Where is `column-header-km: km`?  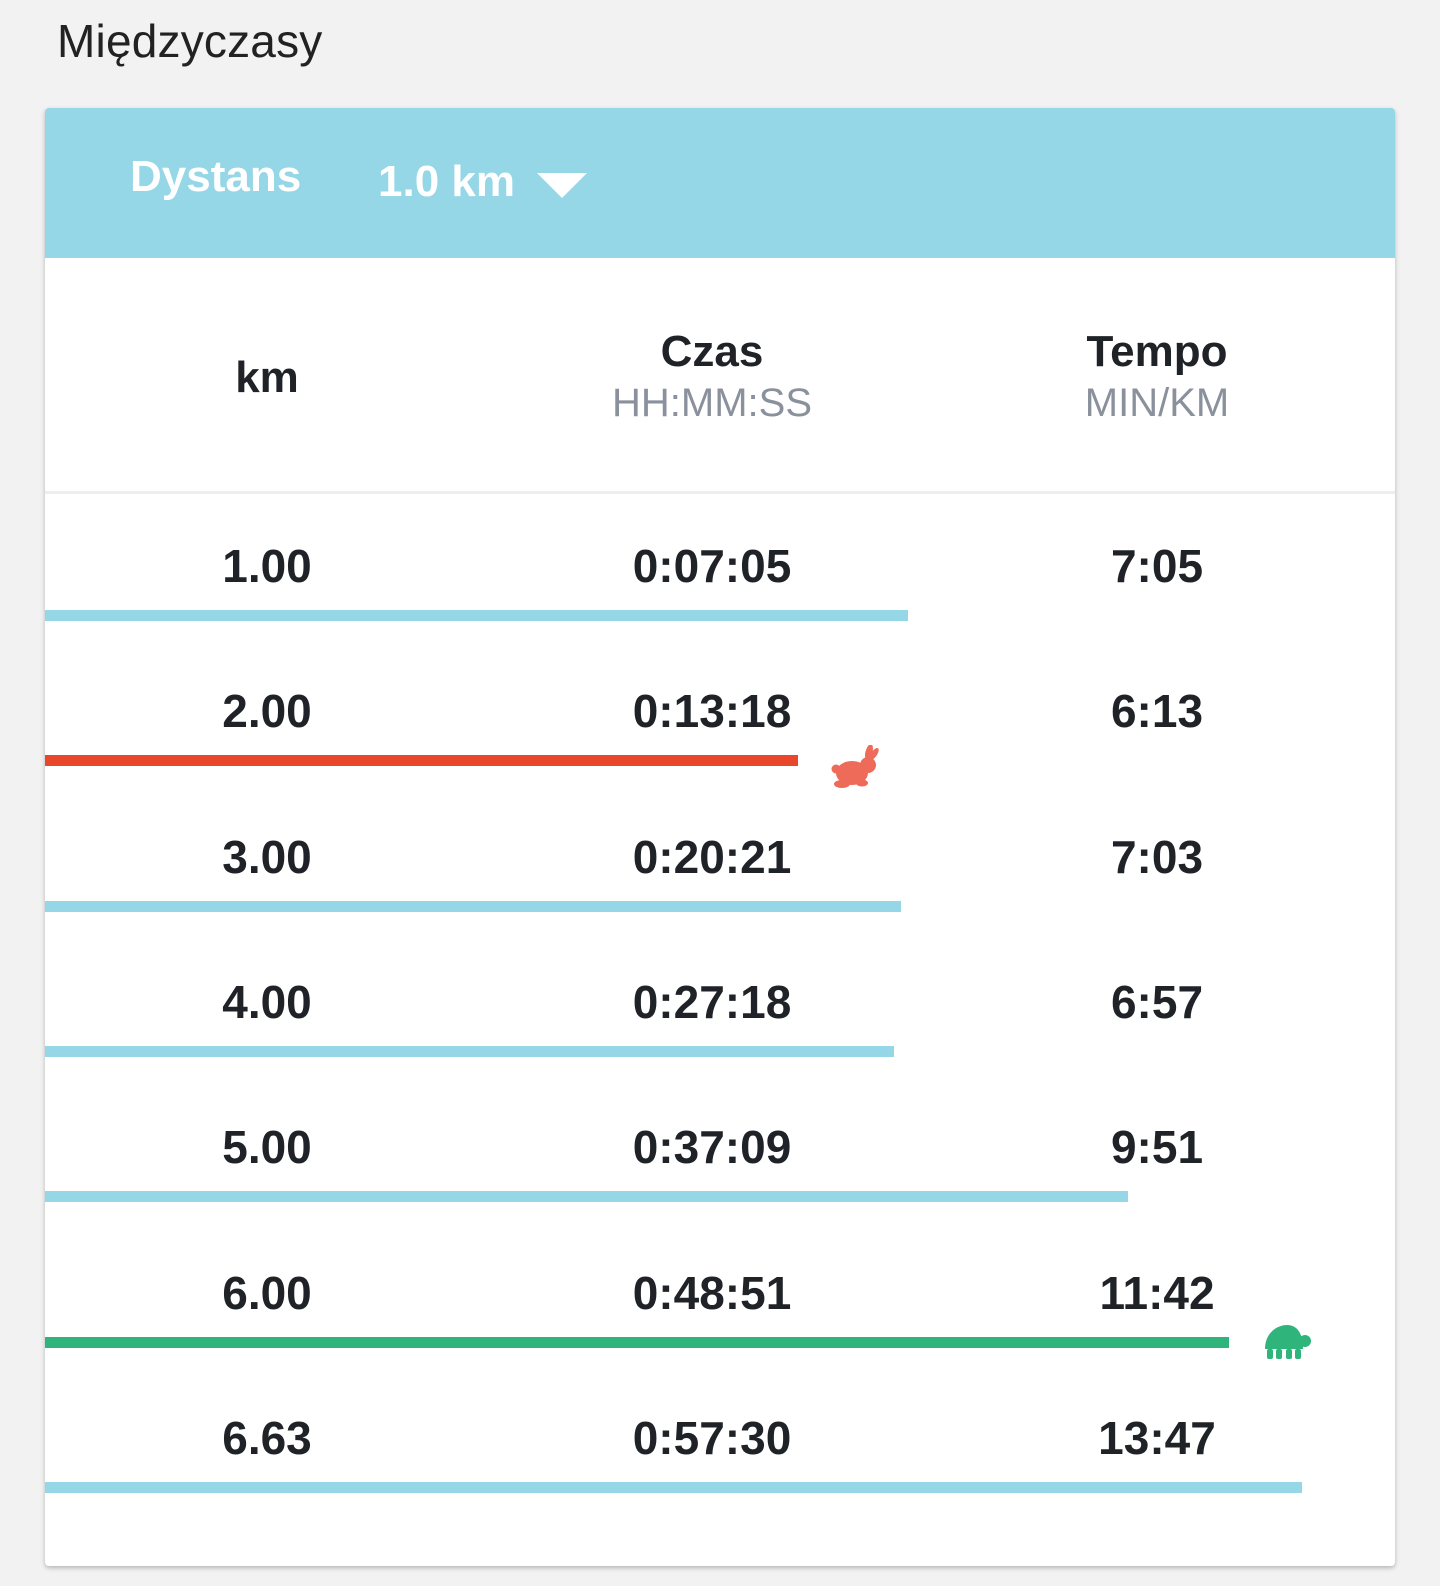 column-header-km: km is located at coordinates (267, 378).